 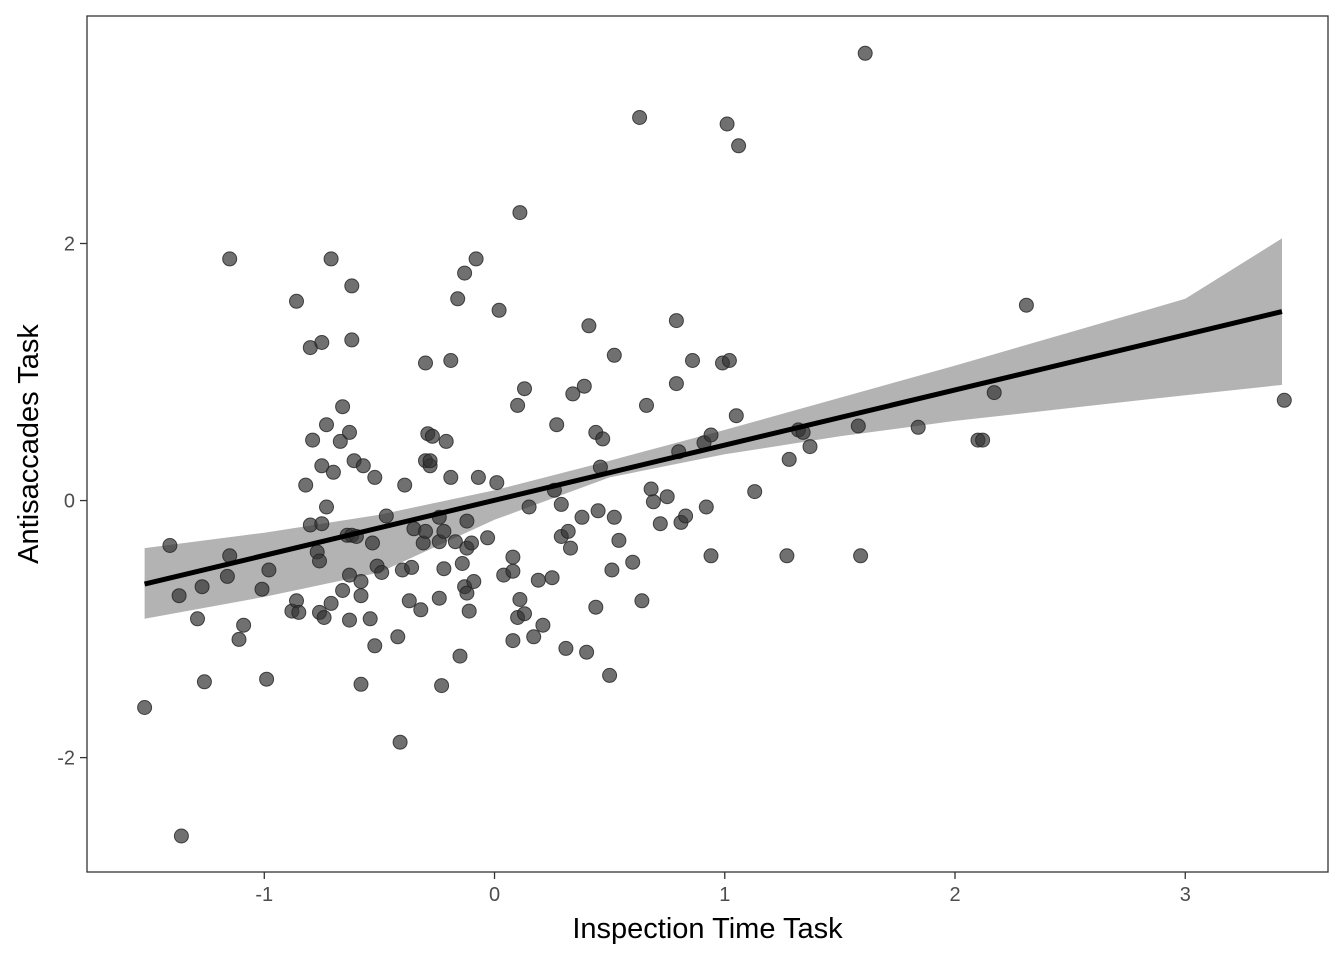 I want to click on y-axis: -2 0 2, so click(x=72, y=501).